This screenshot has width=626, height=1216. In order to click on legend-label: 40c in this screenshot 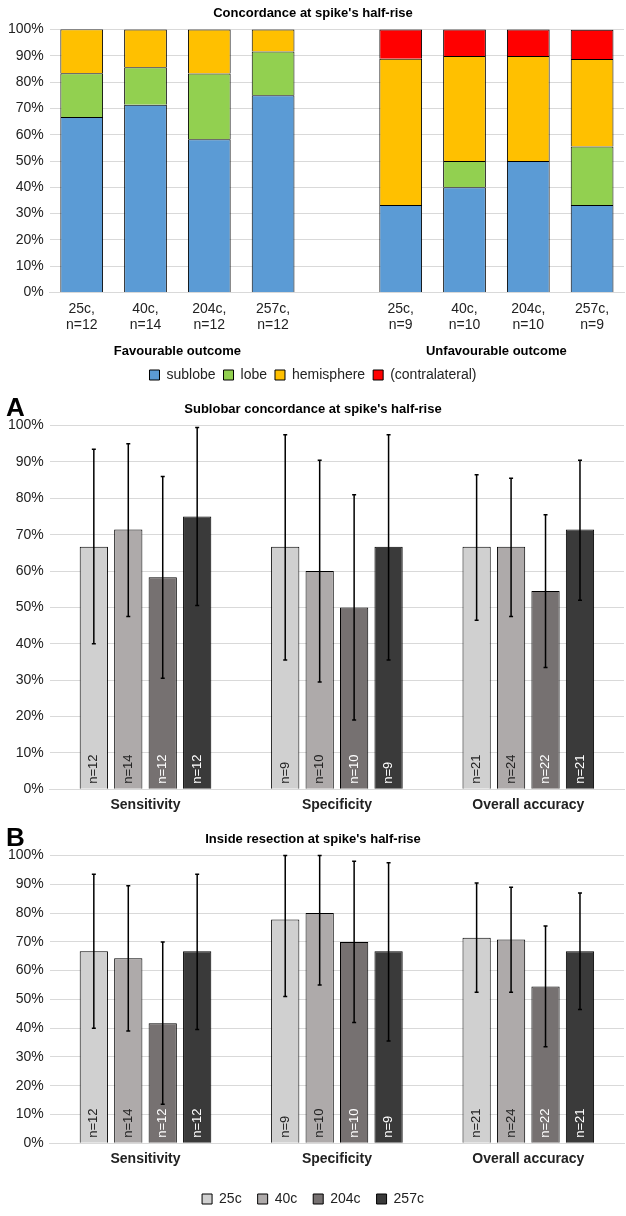, I will do `click(286, 1197)`.